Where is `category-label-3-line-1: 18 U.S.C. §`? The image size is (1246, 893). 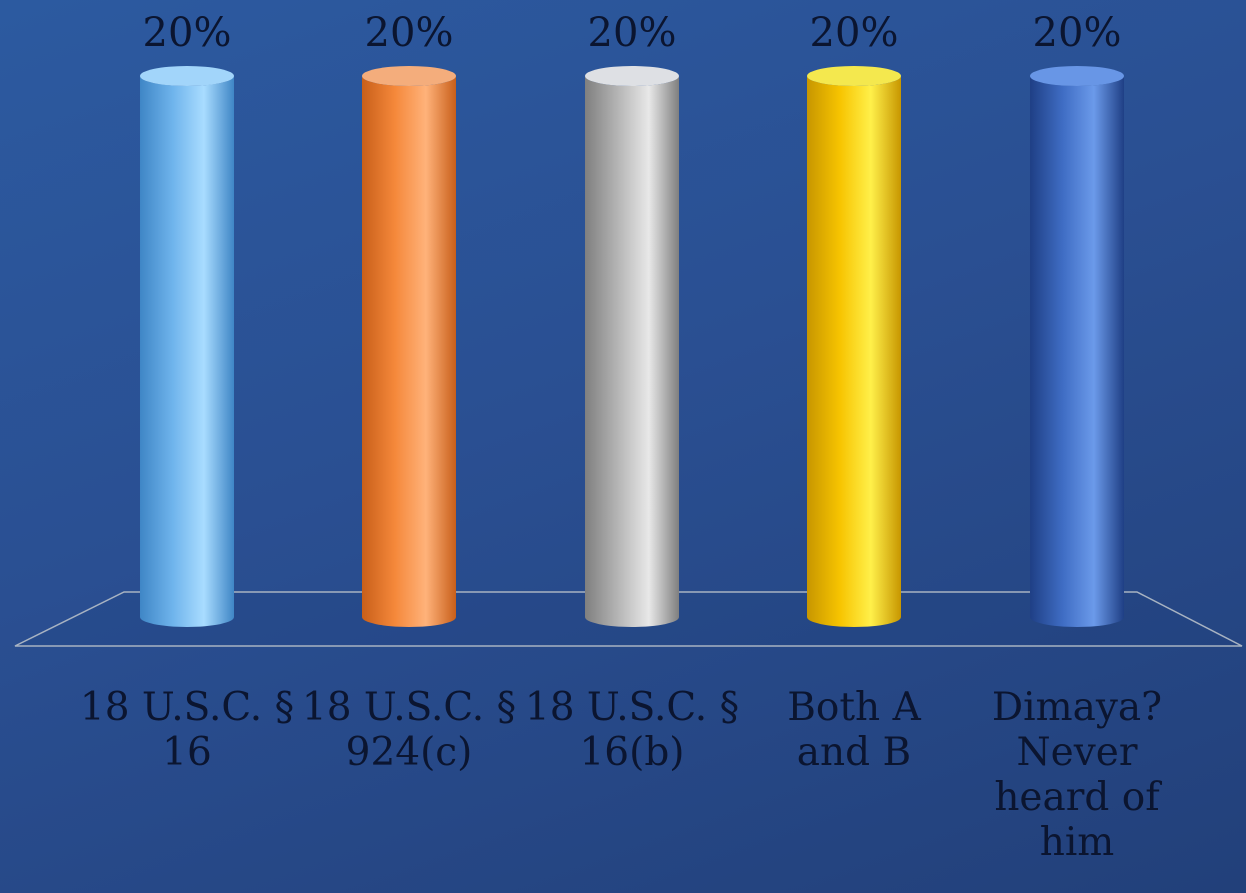 category-label-3-line-1: 18 U.S.C. § is located at coordinates (632, 707).